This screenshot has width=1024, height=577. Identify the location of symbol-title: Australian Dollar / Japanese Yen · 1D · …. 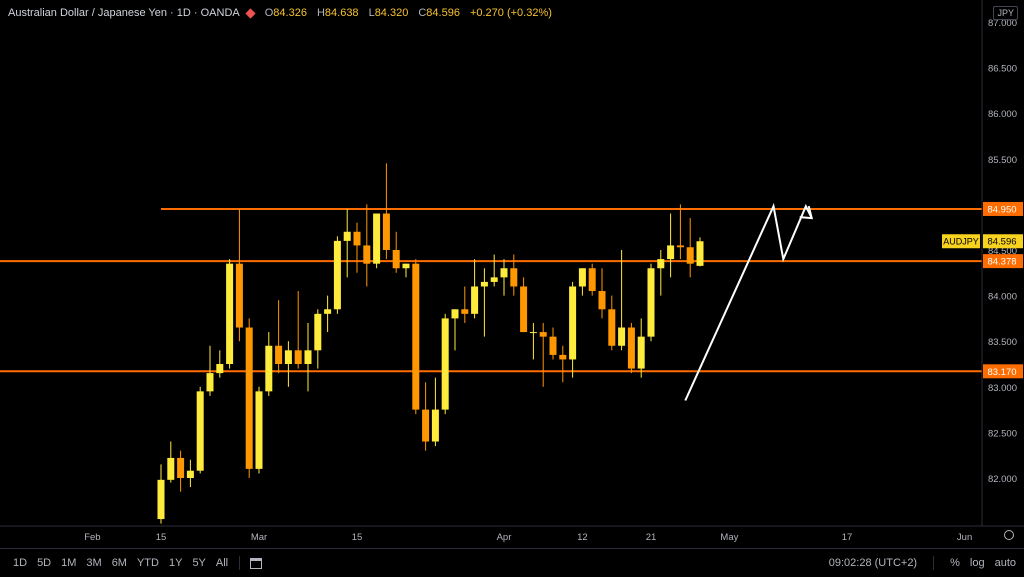
(124, 13).